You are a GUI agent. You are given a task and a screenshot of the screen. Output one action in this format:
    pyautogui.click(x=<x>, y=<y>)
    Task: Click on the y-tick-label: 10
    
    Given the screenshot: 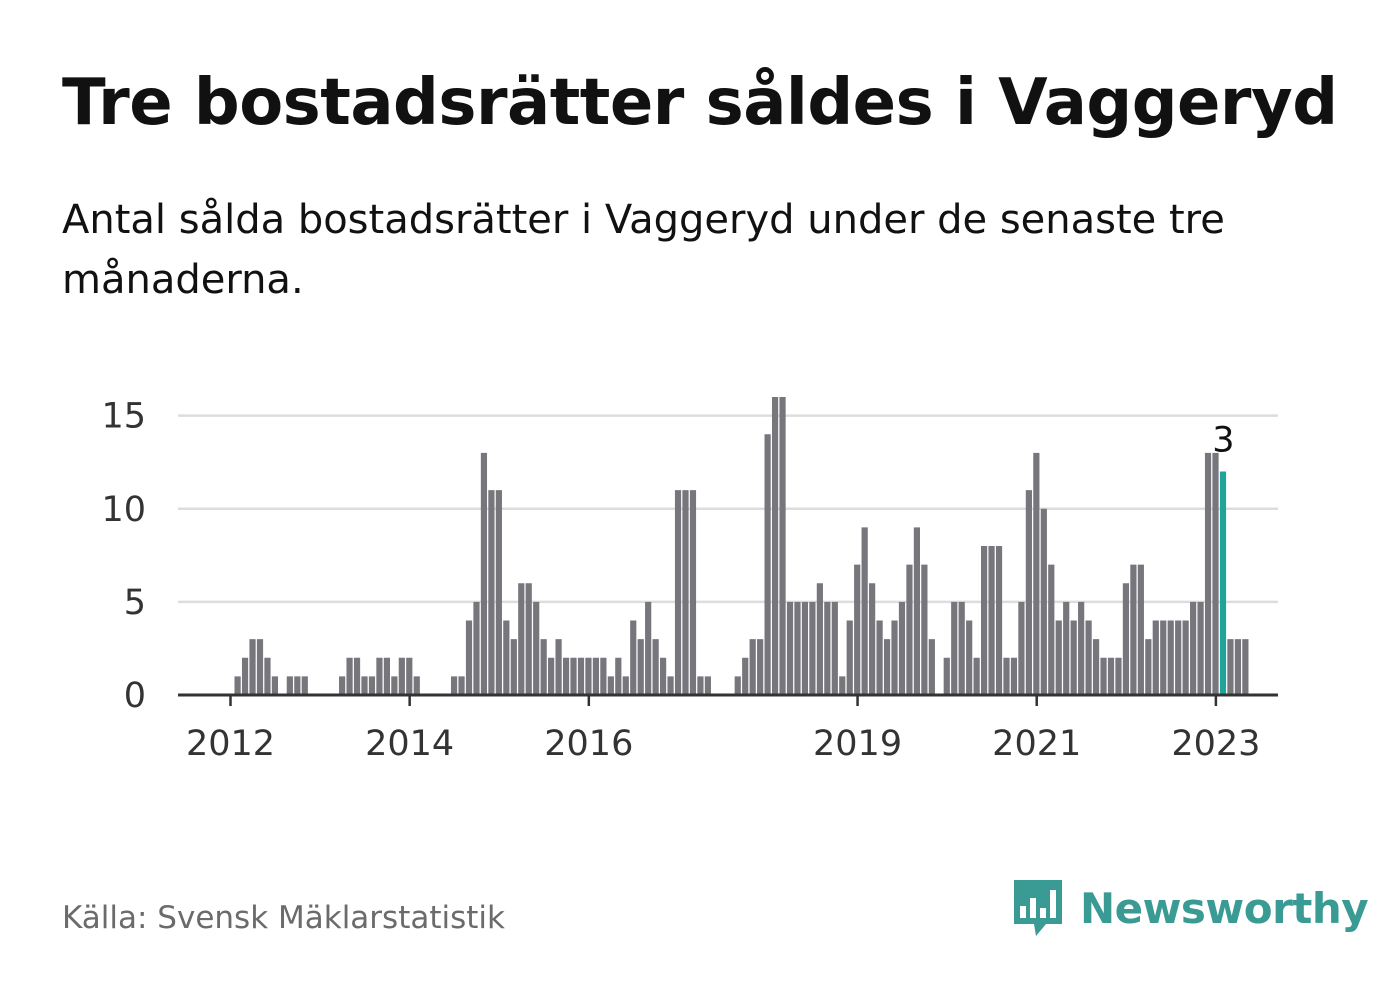 What is the action you would take?
    pyautogui.click(x=123, y=510)
    